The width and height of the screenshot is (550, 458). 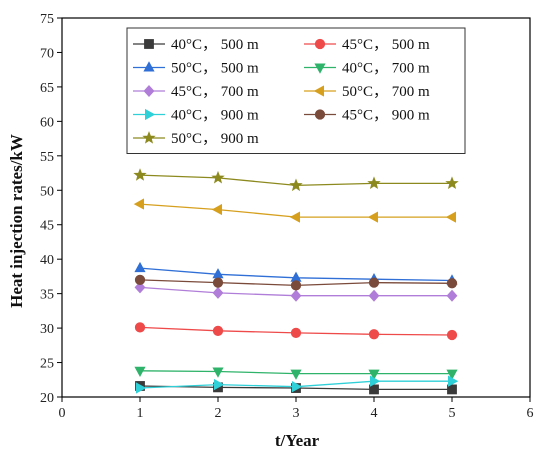 What do you see at coordinates (16, 221) in the screenshot?
I see `y-axis-title: Heat injection rates/kW` at bounding box center [16, 221].